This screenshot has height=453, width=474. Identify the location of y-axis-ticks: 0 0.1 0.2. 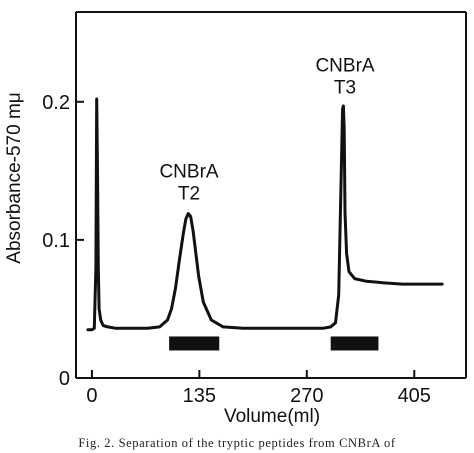
(63, 241).